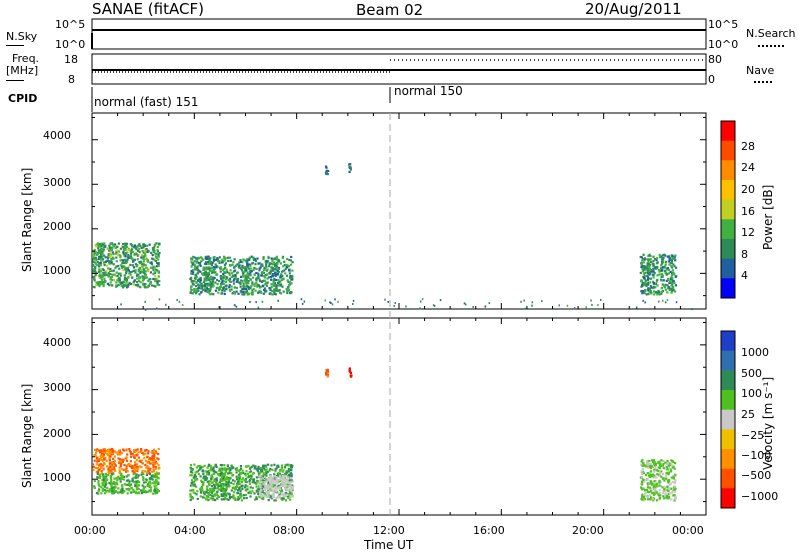 The image size is (800, 554). I want to click on xtick-4: 16:00, so click(489, 530).